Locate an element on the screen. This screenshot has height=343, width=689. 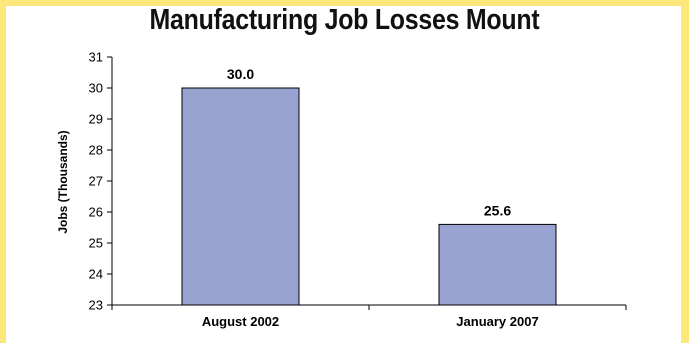
y-tick-label: 23 is located at coordinates (96, 305).